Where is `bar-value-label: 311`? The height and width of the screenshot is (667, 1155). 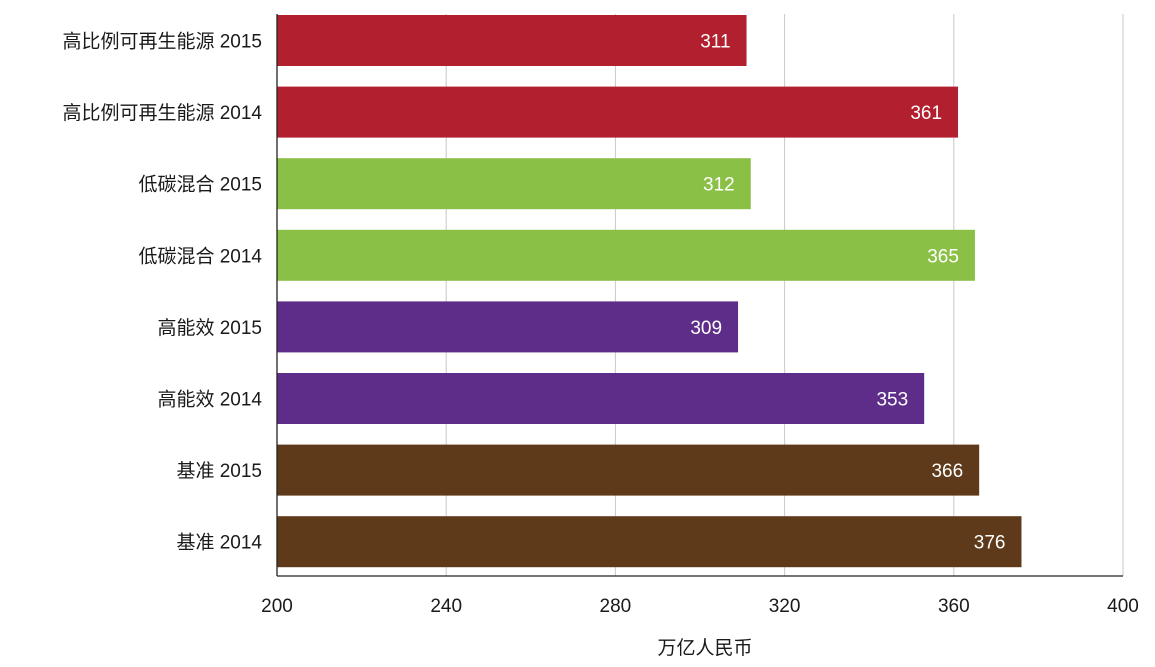 bar-value-label: 311 is located at coordinates (715, 42).